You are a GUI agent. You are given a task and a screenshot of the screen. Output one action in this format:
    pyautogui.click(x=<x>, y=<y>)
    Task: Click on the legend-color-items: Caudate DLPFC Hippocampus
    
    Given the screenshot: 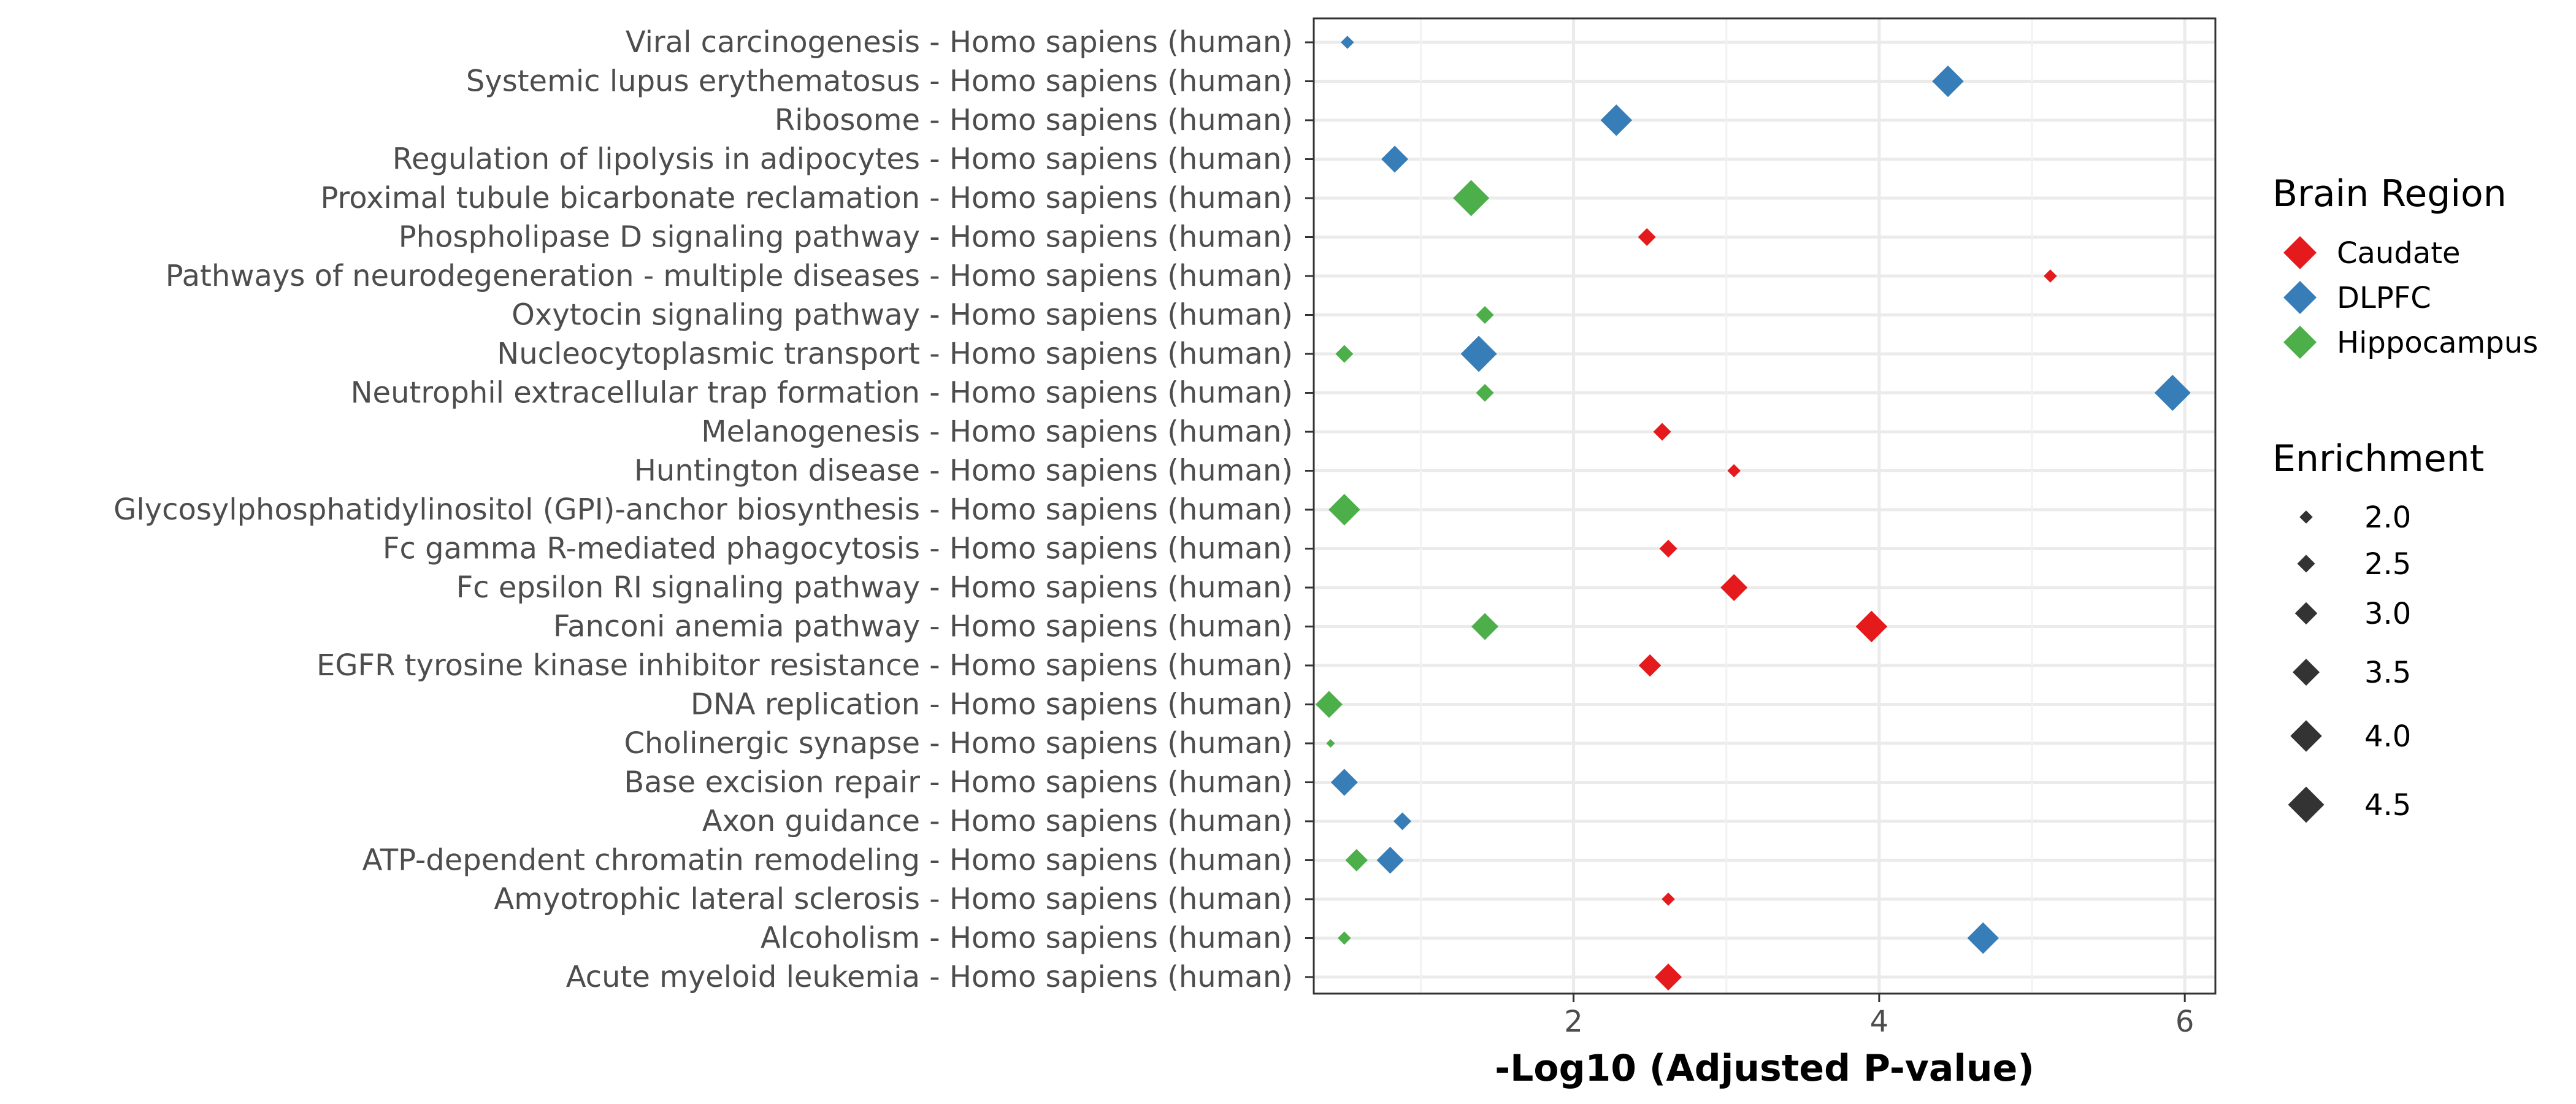 What is the action you would take?
    pyautogui.click(x=2410, y=298)
    